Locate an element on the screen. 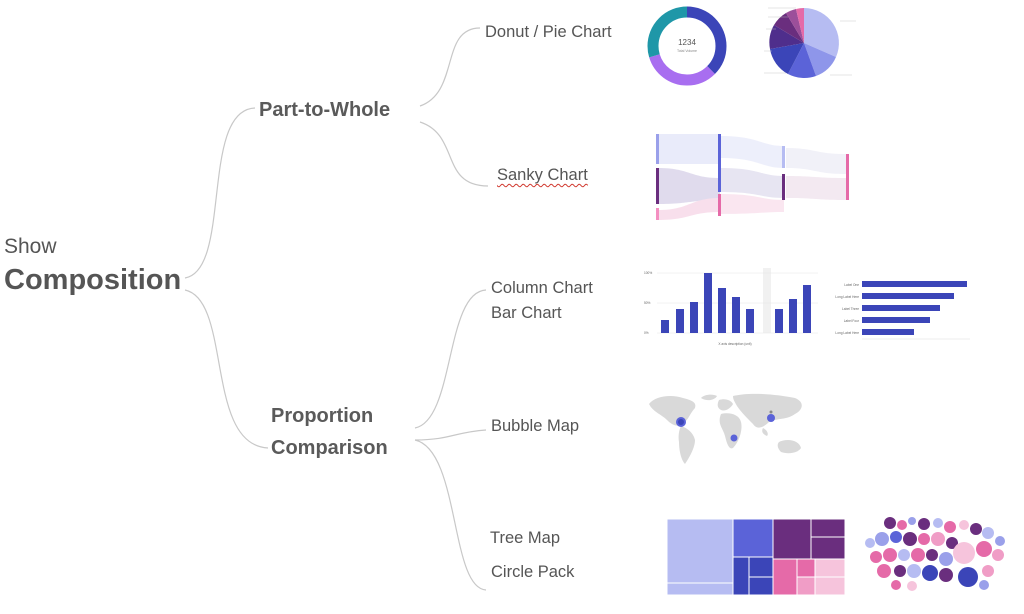 This screenshot has width=1024, height=614. column-x-caption: X axis description (unit) is located at coordinates (734, 344).